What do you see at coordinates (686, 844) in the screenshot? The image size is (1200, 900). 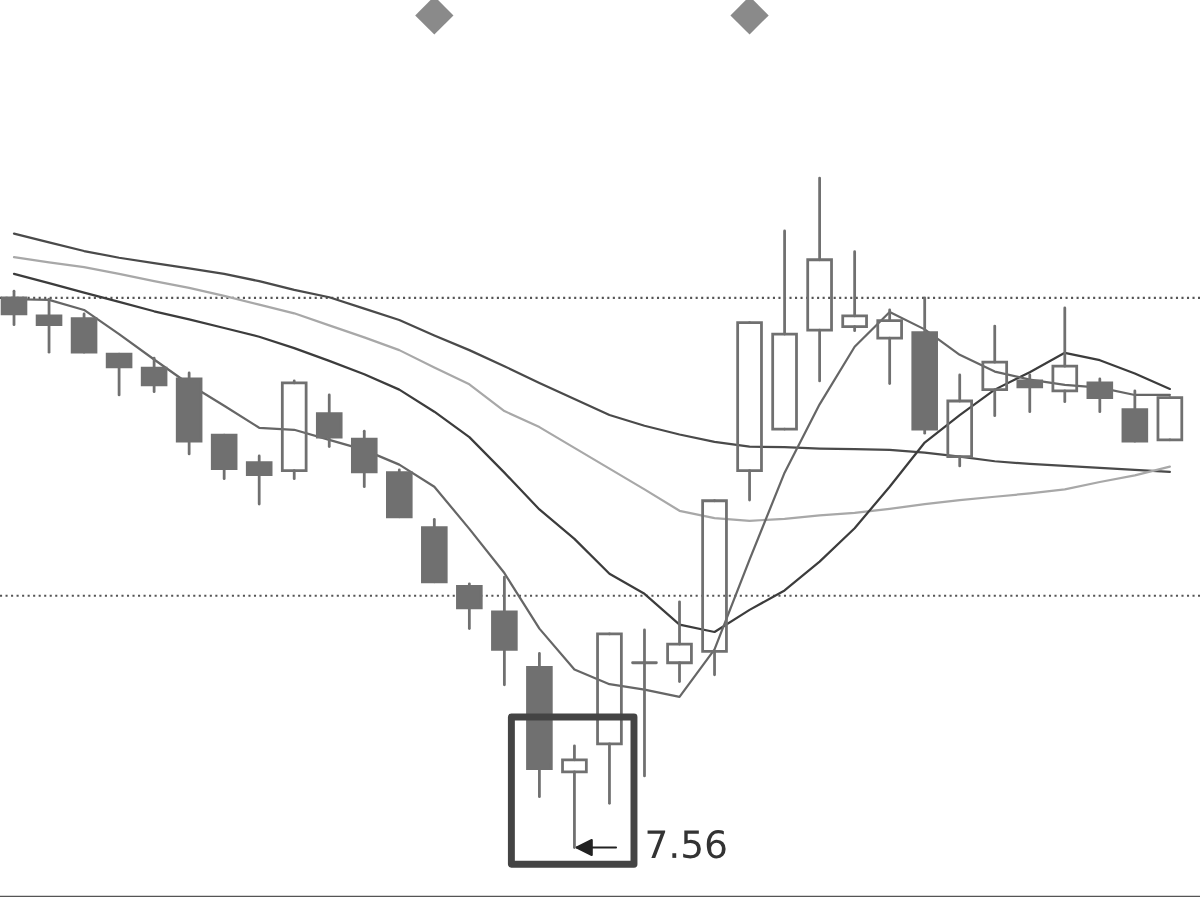 I see `annotation: 7.56` at bounding box center [686, 844].